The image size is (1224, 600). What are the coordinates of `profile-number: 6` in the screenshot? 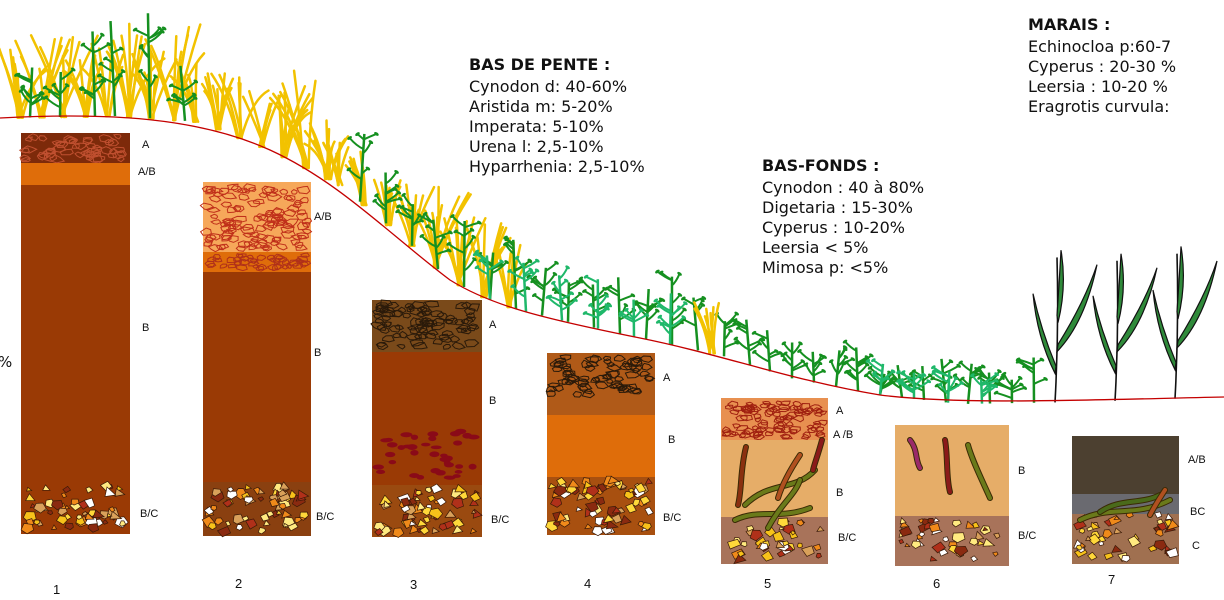 It's located at (936, 583).